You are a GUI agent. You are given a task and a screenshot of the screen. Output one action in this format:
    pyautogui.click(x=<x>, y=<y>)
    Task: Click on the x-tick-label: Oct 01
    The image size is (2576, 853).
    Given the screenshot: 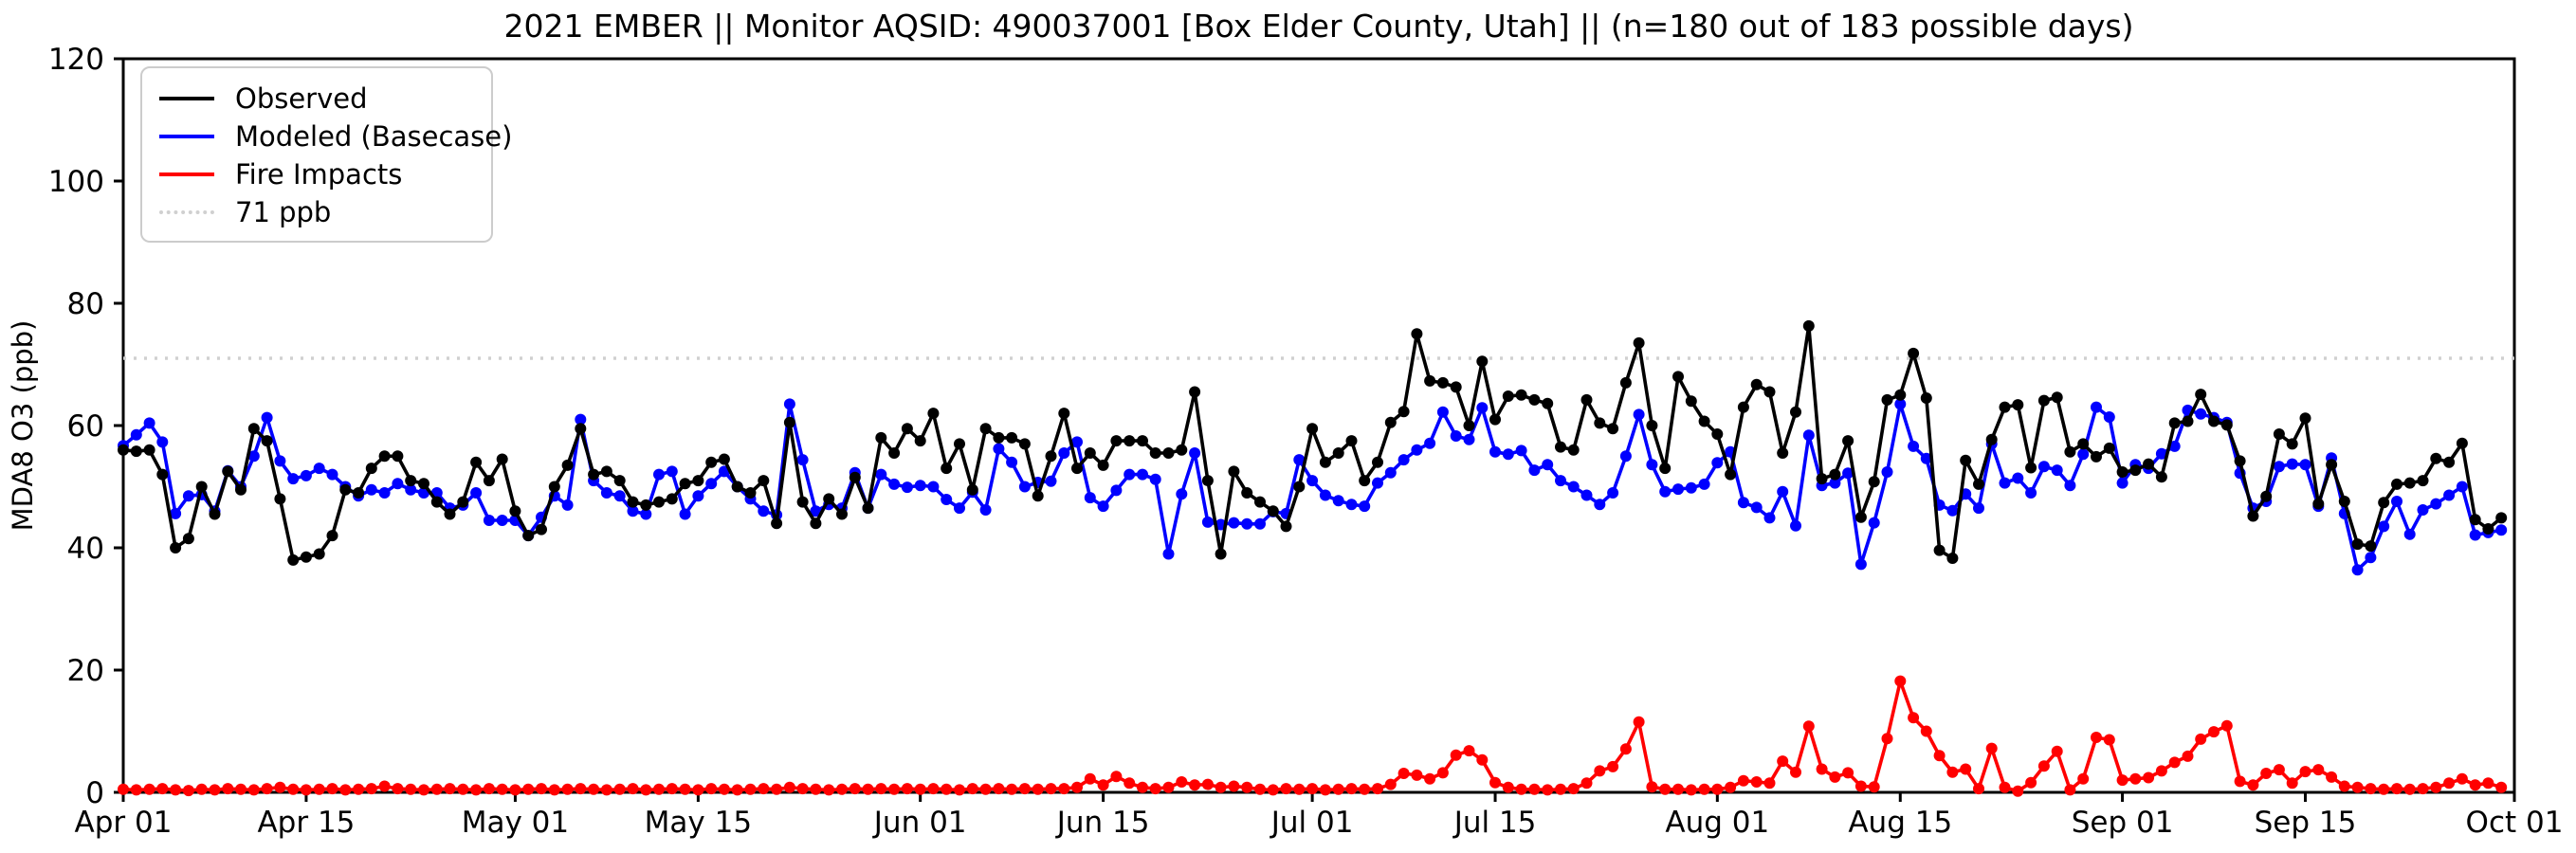 What is the action you would take?
    pyautogui.click(x=2515, y=823)
    